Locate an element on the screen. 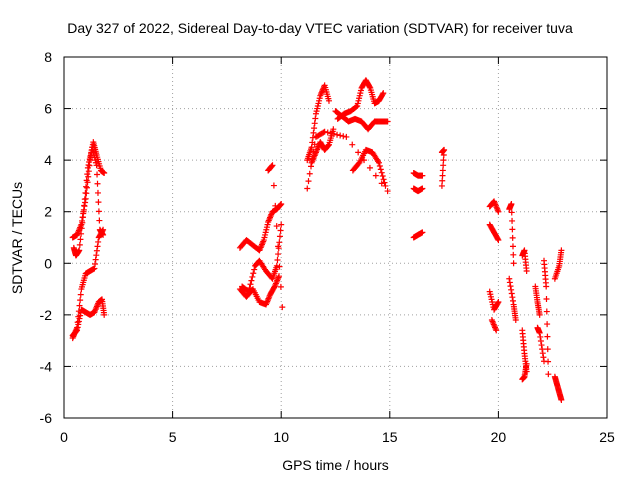  y-axis-label: SDTVAR / TECUs is located at coordinates (17, 238).